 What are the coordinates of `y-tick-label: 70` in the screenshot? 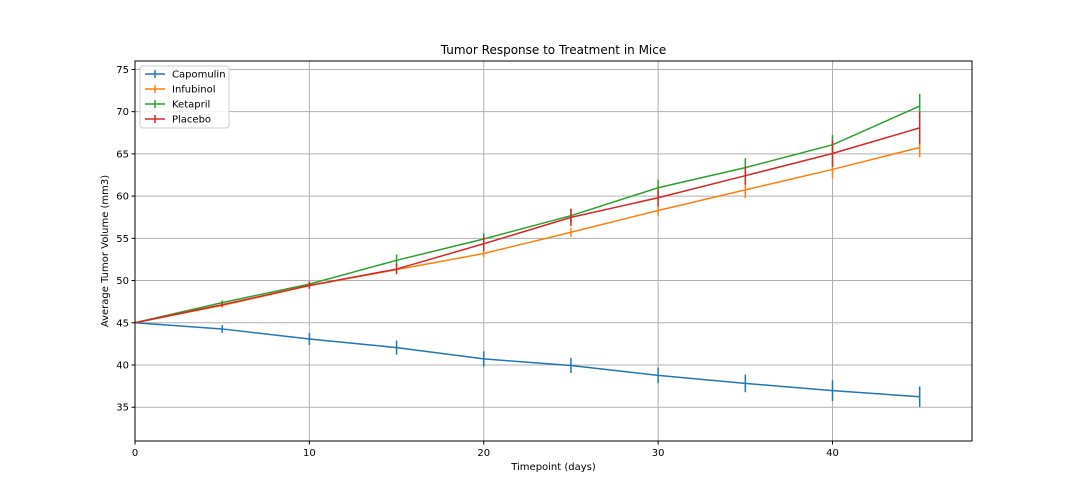 It's located at (122, 112).